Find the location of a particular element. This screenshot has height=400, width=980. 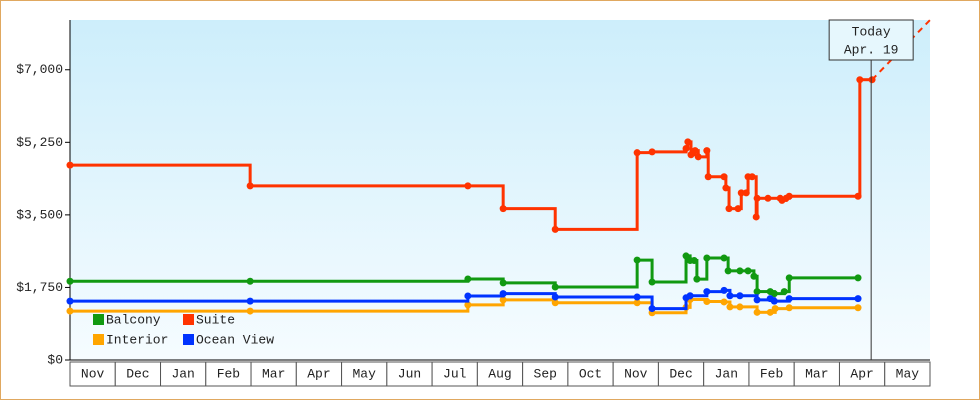

x-tick-label: May is located at coordinates (365, 373).